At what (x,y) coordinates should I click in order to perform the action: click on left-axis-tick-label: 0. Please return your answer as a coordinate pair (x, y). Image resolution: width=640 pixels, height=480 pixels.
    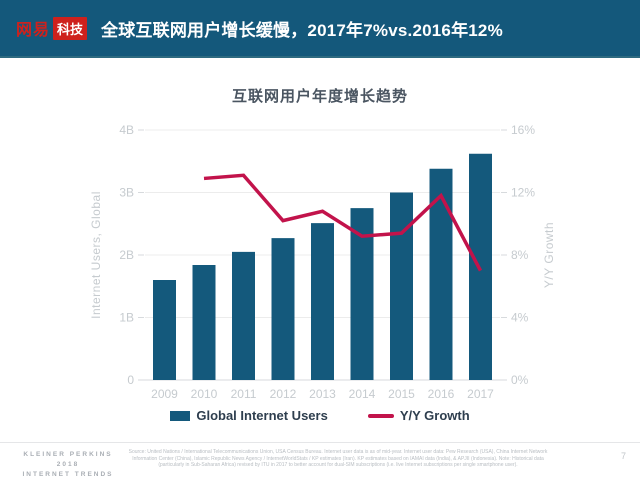
    Looking at the image, I should click on (130, 380).